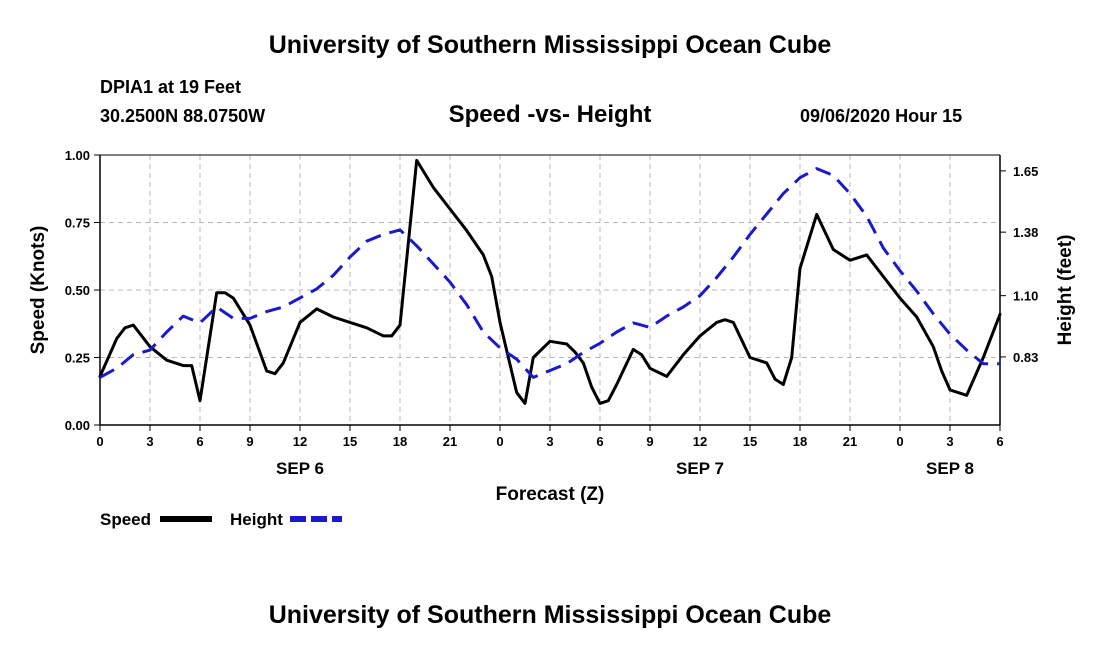 This screenshot has width=1100, height=650. Describe the element at coordinates (125, 519) in the screenshot. I see `legend-label-speed: Speed` at that location.